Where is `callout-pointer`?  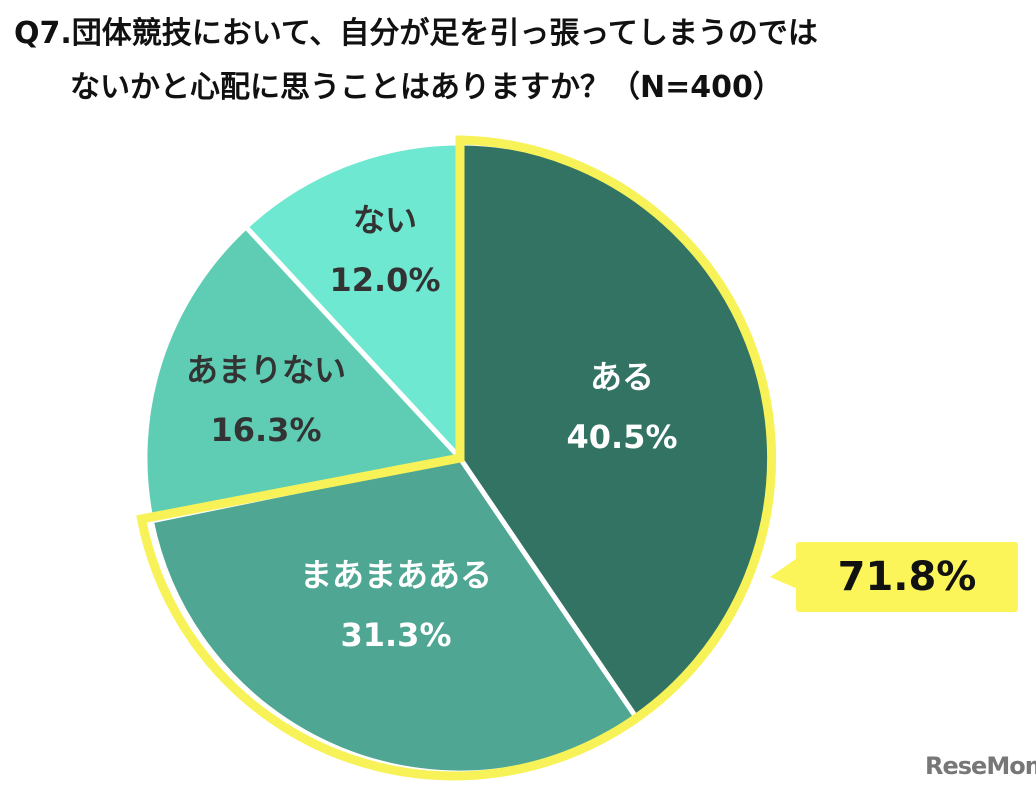 callout-pointer is located at coordinates (785, 573).